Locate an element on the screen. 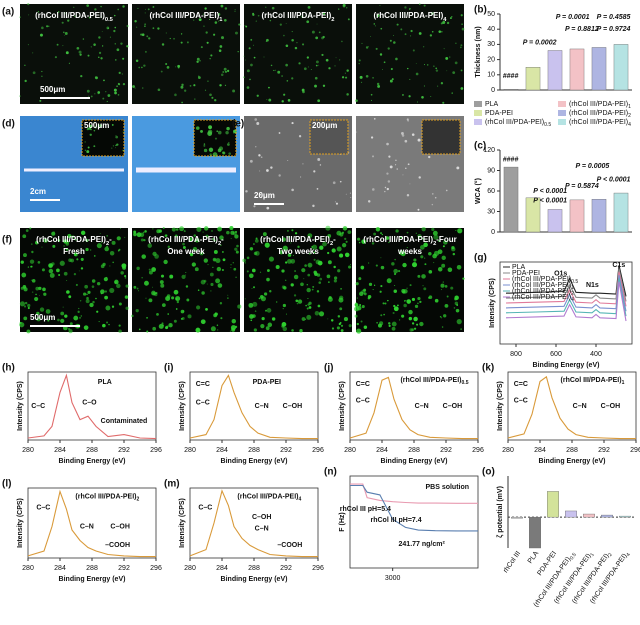 The width and height of the screenshot is (640, 625). scale-label: 20μm is located at coordinates (264, 195).